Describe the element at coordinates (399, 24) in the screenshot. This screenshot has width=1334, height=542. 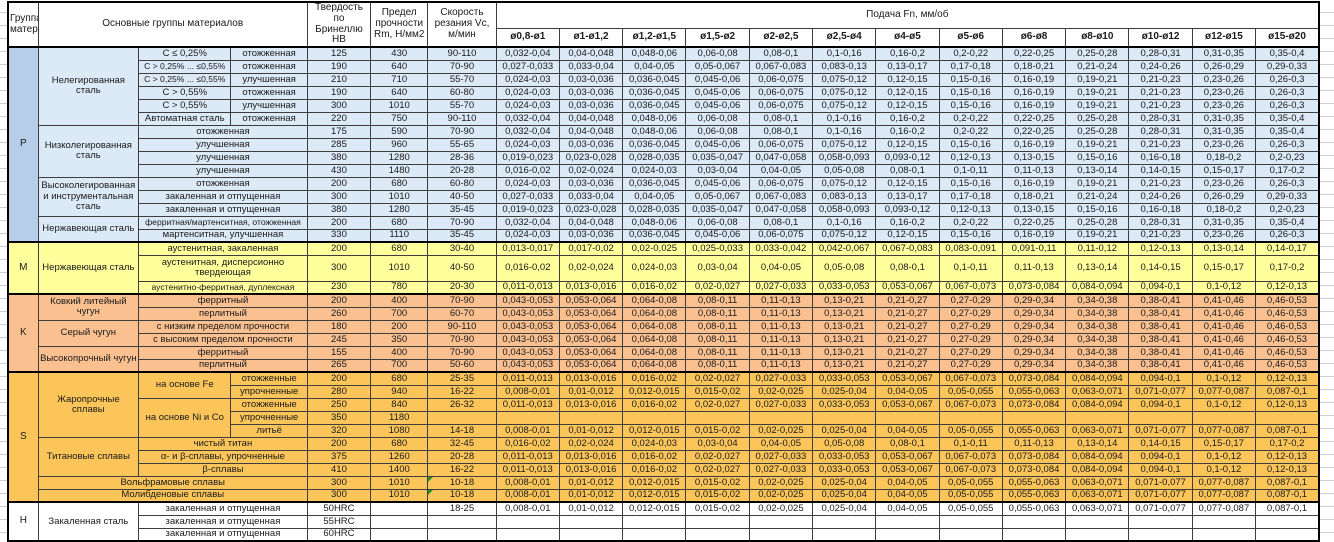
I see `header-strength: Предел прочности Rm, Н/мм2` at that location.